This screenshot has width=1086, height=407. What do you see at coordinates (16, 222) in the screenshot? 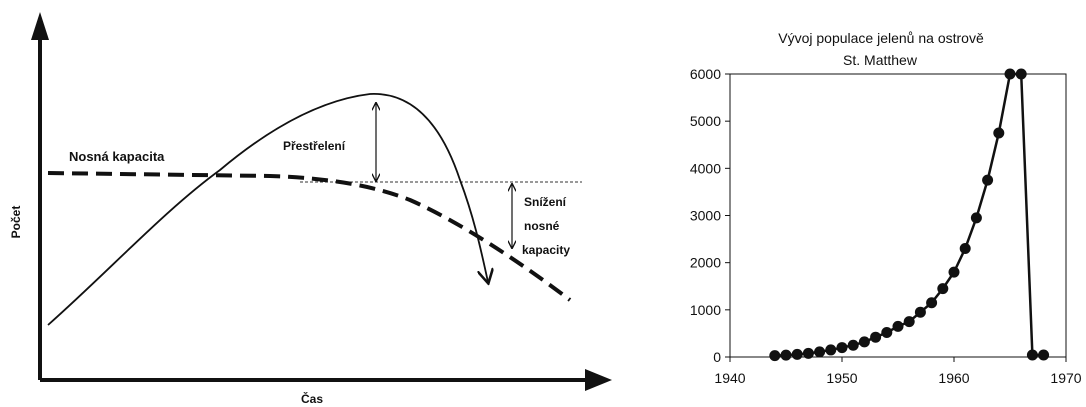
I see `left-y-axis-label: Počet` at bounding box center [16, 222].